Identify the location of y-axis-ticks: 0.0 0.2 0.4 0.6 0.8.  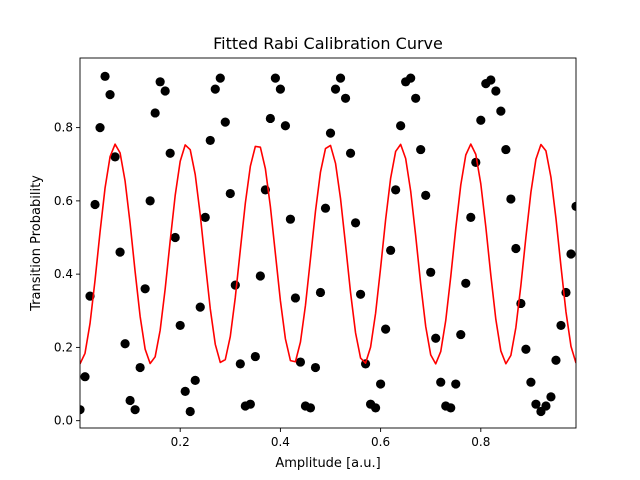
(67, 274).